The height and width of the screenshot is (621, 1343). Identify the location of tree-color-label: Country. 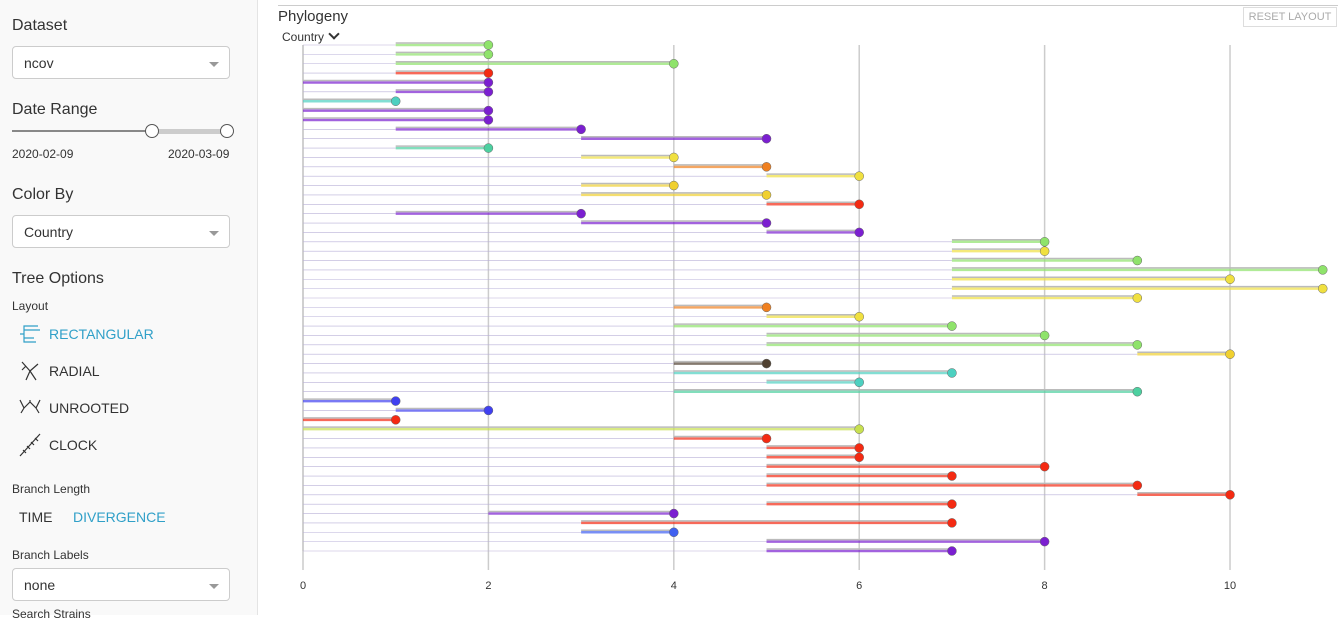
(303, 37).